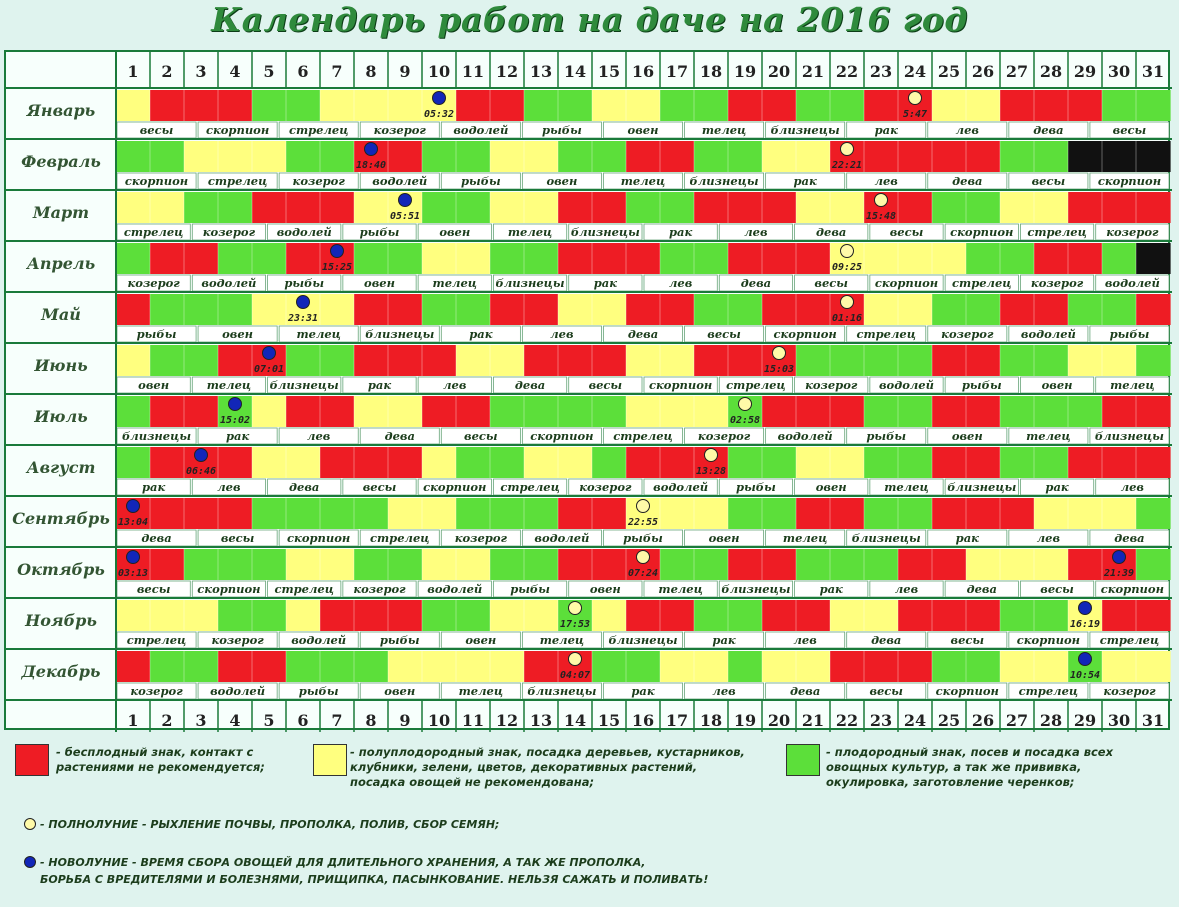 This screenshot has height=907, width=1179. I want to click on day-footer-20: 20, so click(779, 720).